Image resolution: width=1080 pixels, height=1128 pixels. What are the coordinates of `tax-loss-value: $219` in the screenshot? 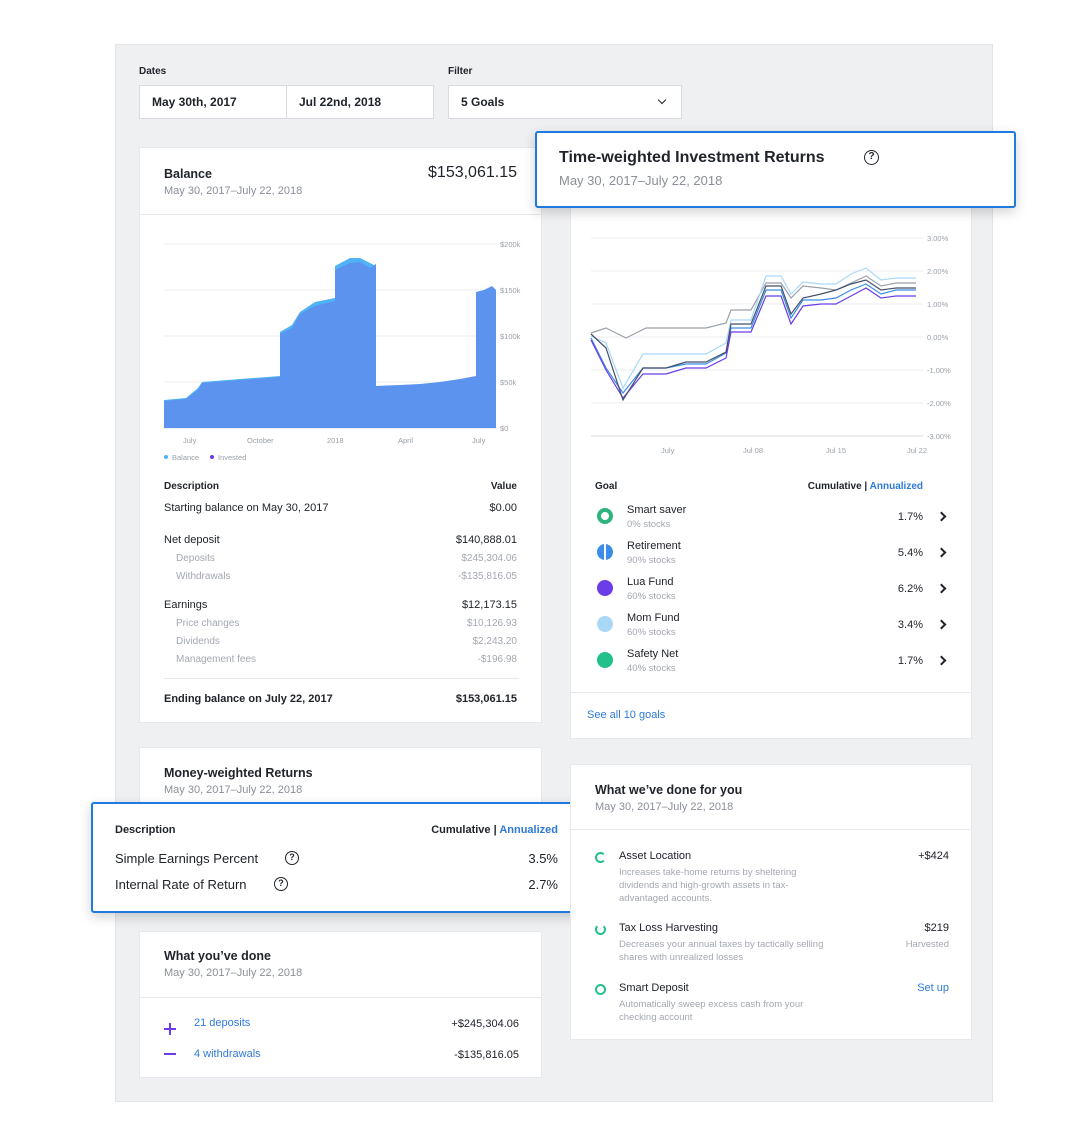 It's located at (936, 928).